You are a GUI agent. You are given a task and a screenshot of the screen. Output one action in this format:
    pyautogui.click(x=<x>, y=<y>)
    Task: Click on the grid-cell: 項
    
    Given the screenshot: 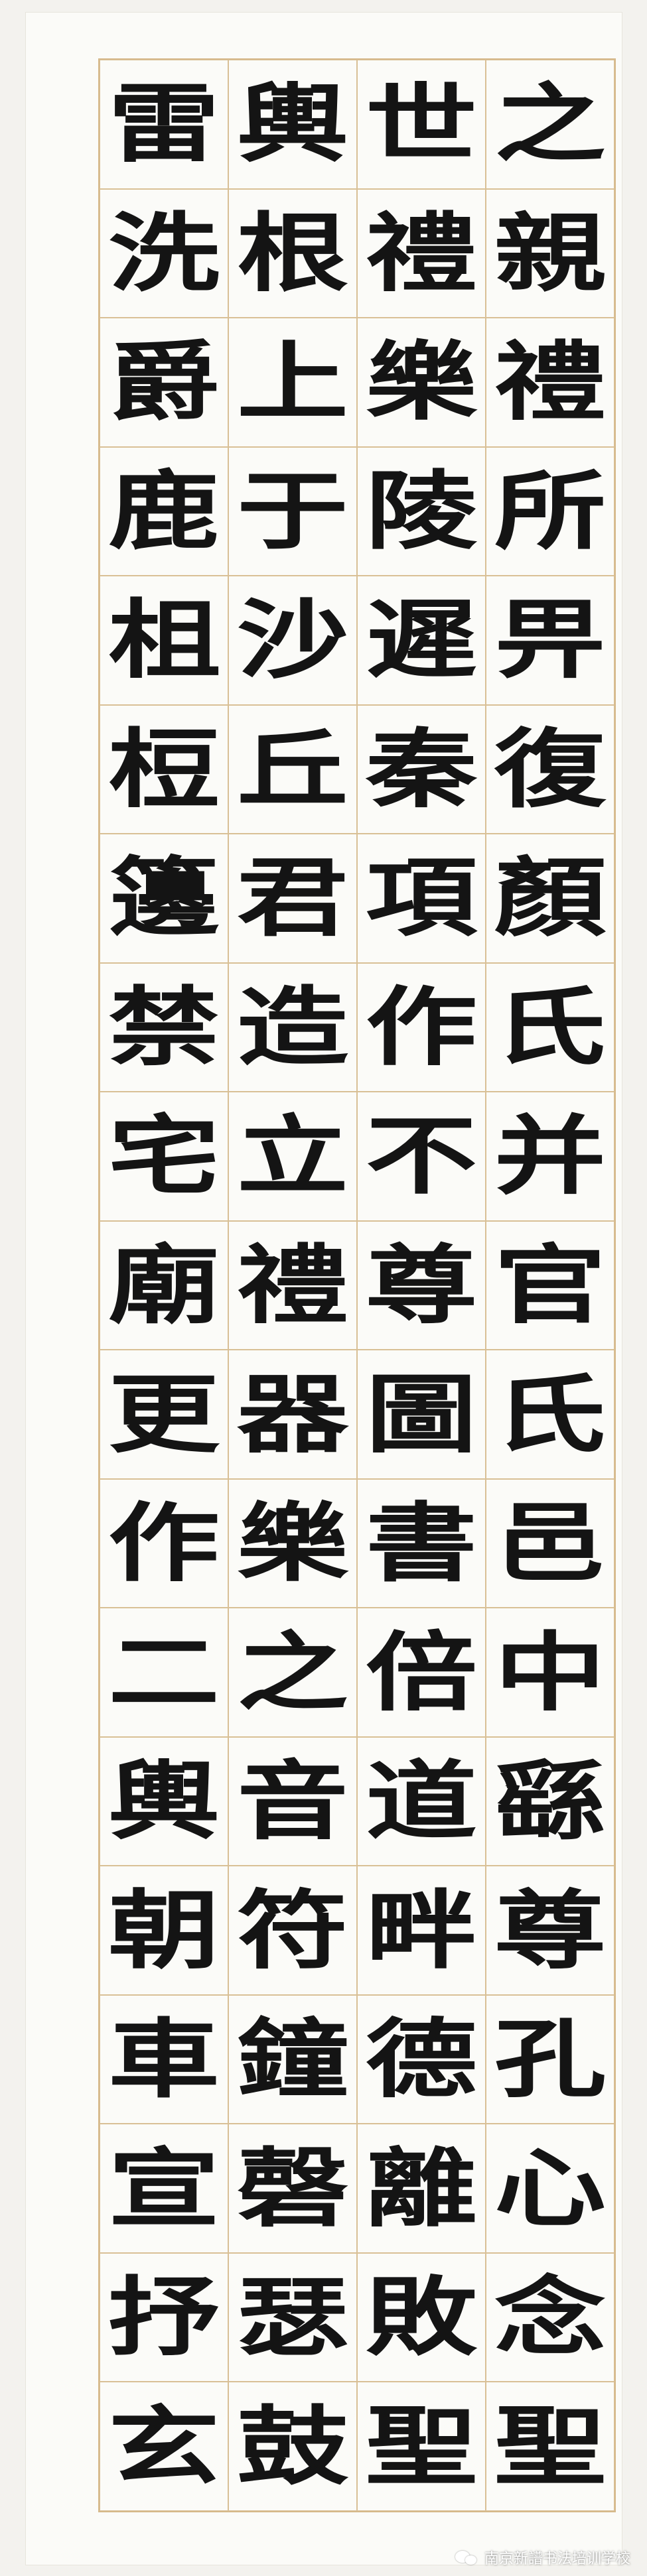 What is the action you would take?
    pyautogui.click(x=421, y=899)
    